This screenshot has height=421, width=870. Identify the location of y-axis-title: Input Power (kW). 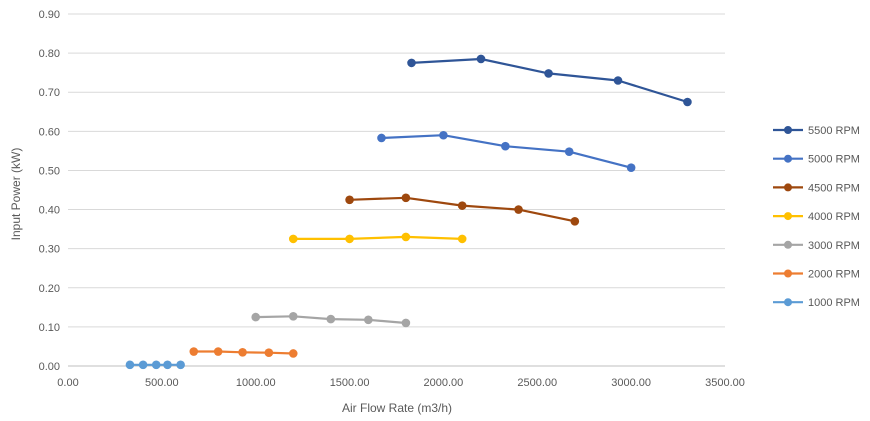
(16, 194).